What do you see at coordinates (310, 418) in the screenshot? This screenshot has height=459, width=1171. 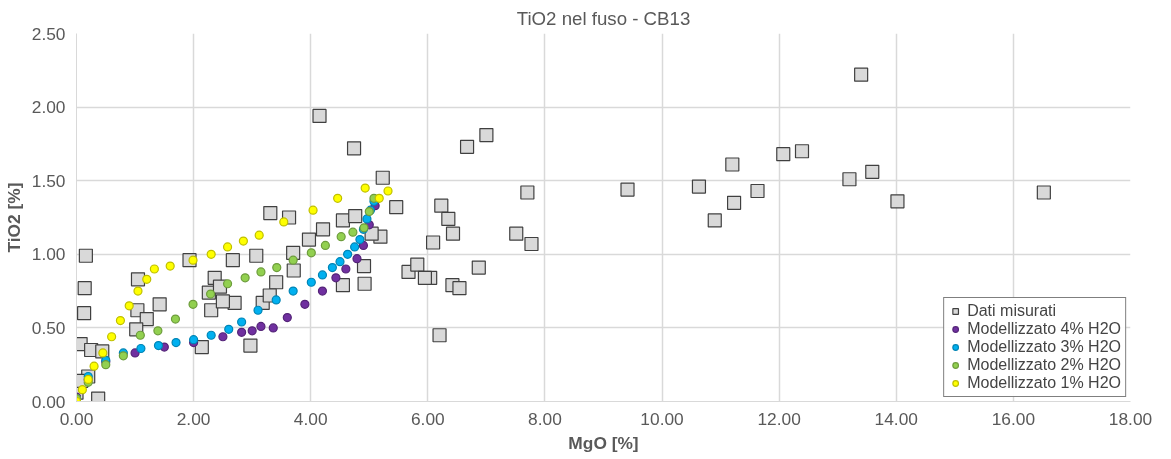 I see `x-tick-label: 4.00` at bounding box center [310, 418].